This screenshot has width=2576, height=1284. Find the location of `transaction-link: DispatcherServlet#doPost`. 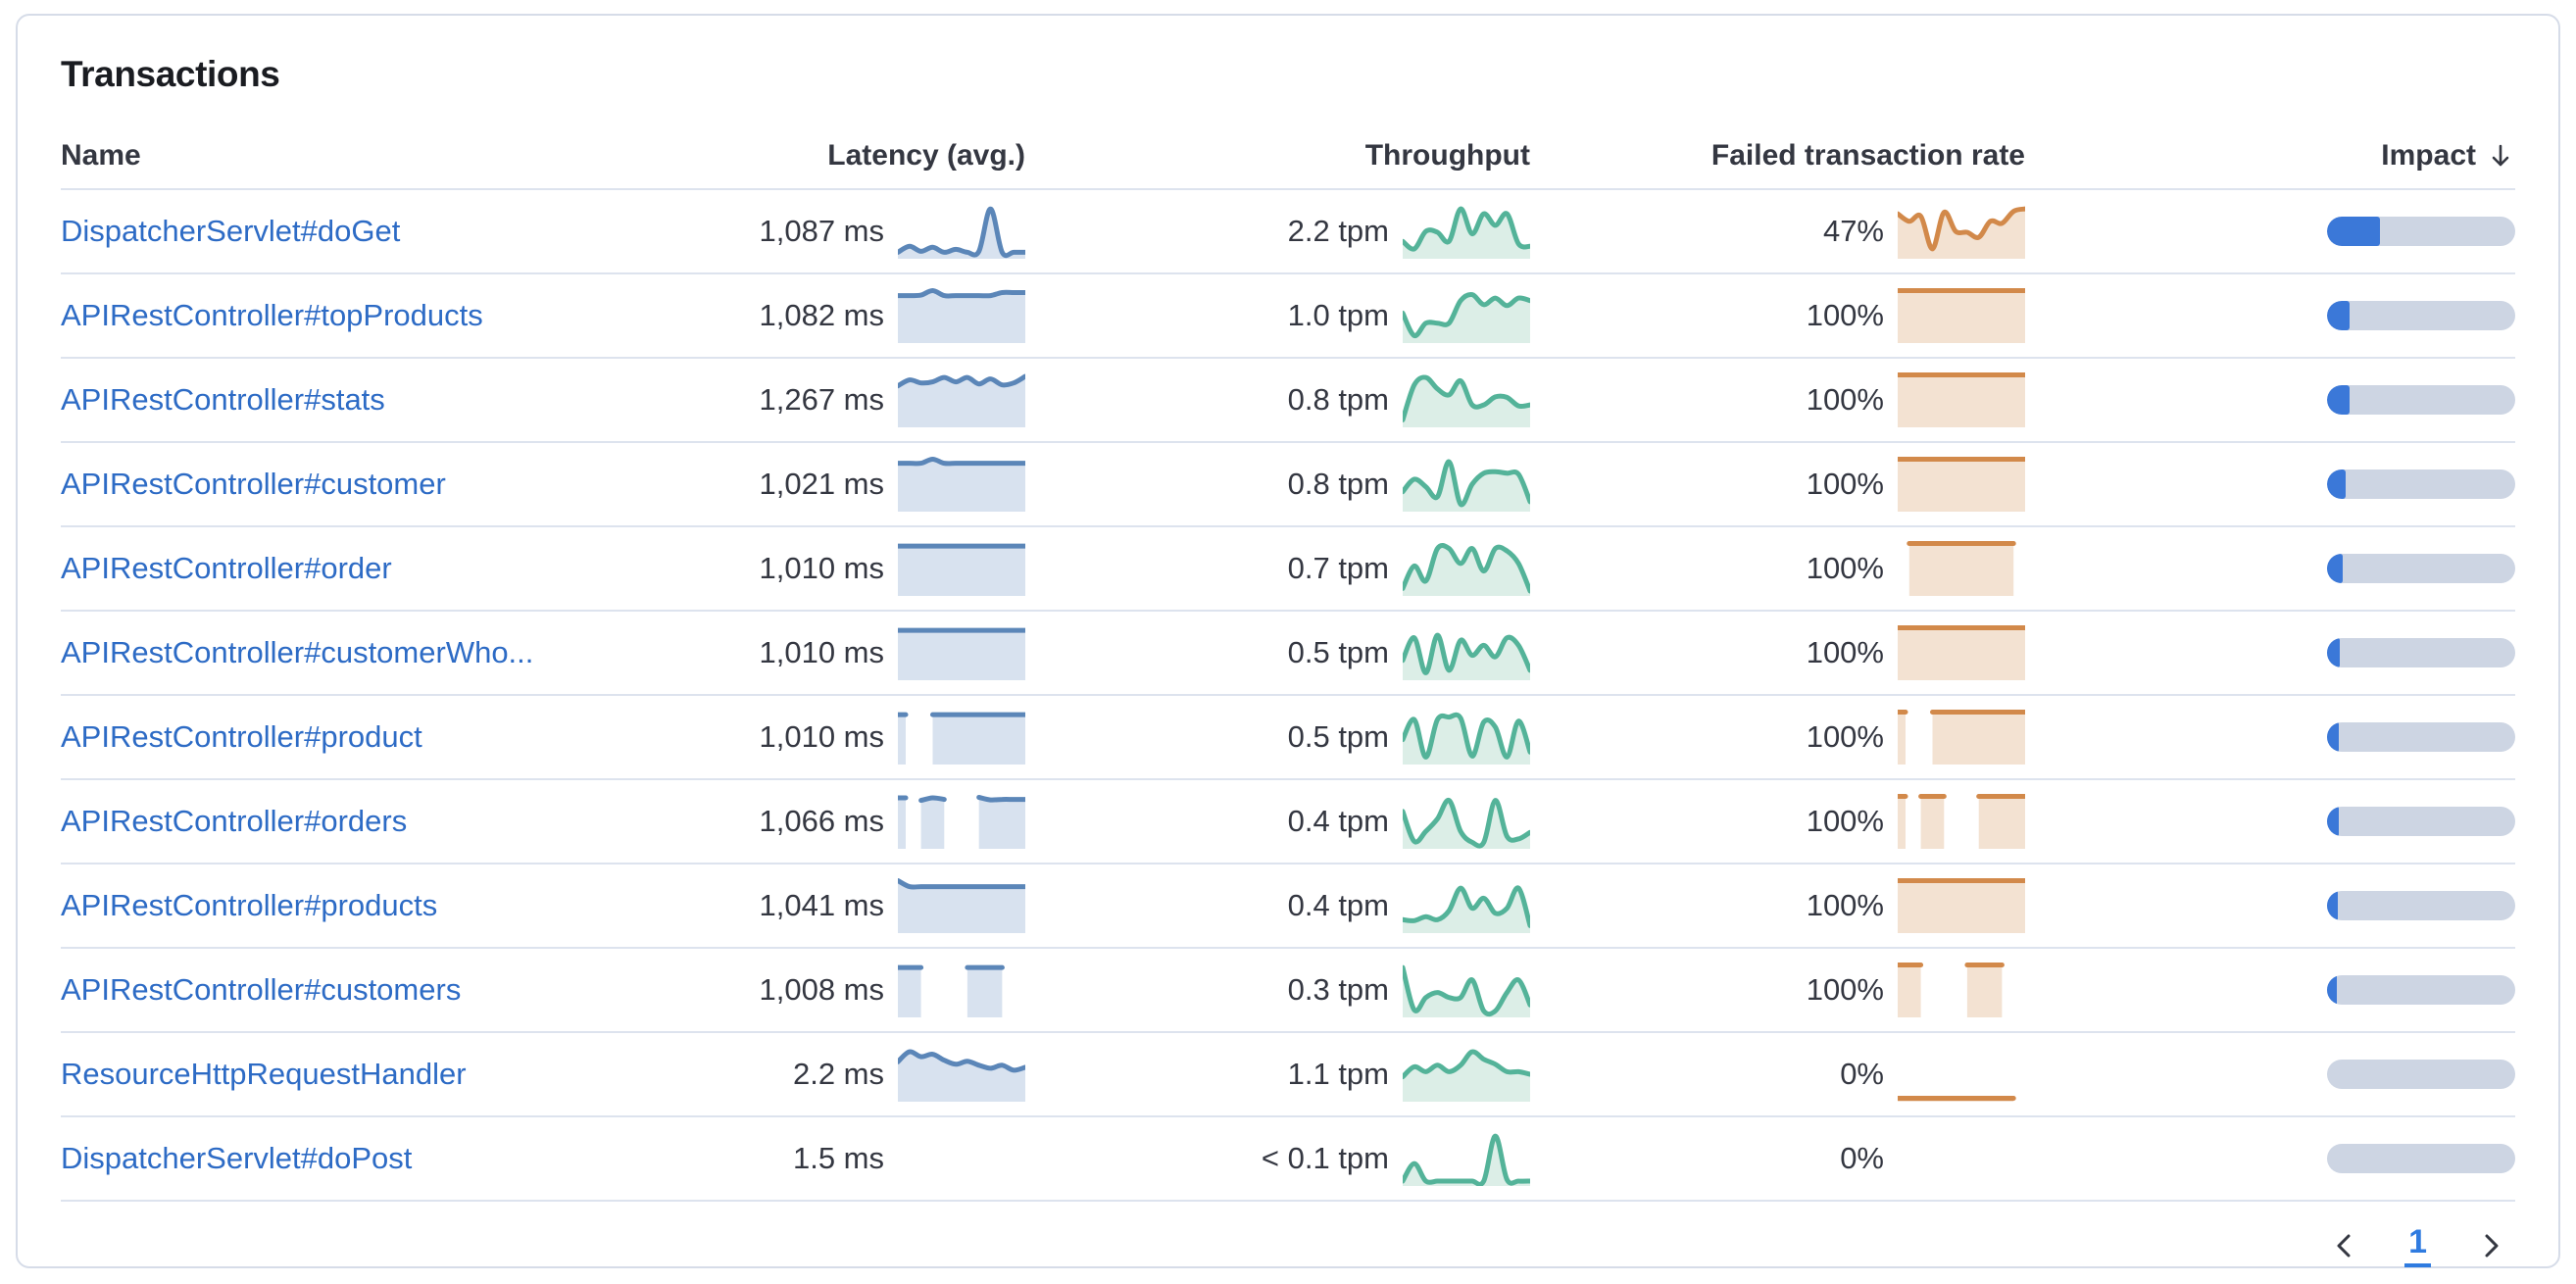

transaction-link: DispatcherServlet#doPost is located at coordinates (237, 1158).